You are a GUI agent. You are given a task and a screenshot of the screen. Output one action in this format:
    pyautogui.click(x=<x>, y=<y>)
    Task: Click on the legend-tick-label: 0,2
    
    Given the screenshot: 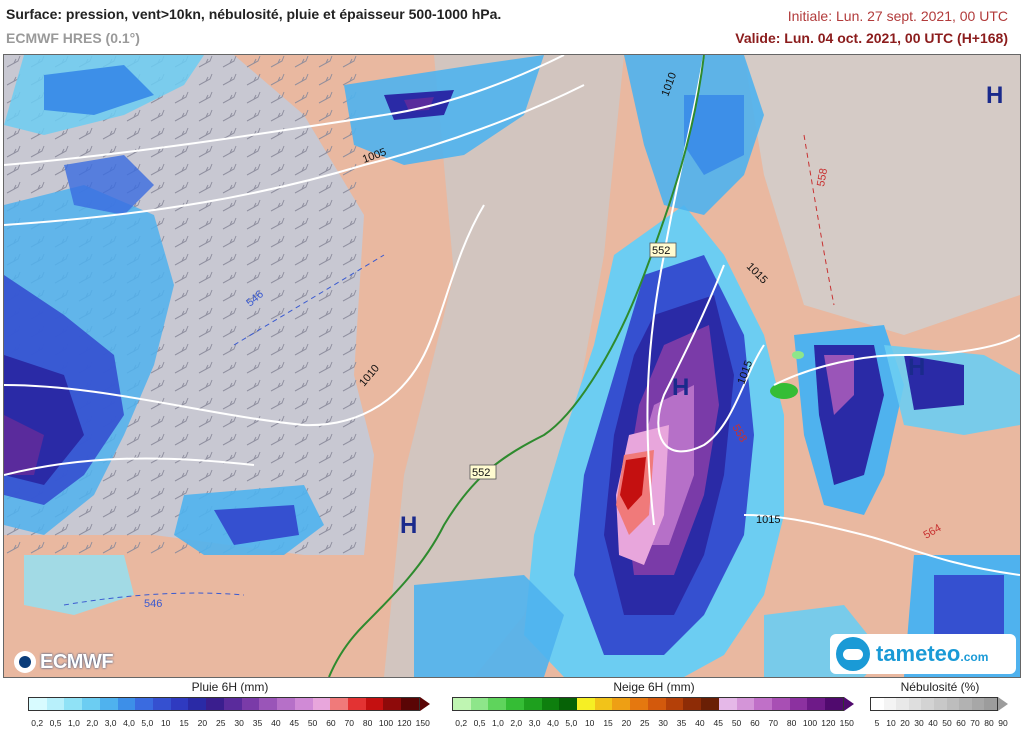 What is the action you would take?
    pyautogui.click(x=37, y=723)
    